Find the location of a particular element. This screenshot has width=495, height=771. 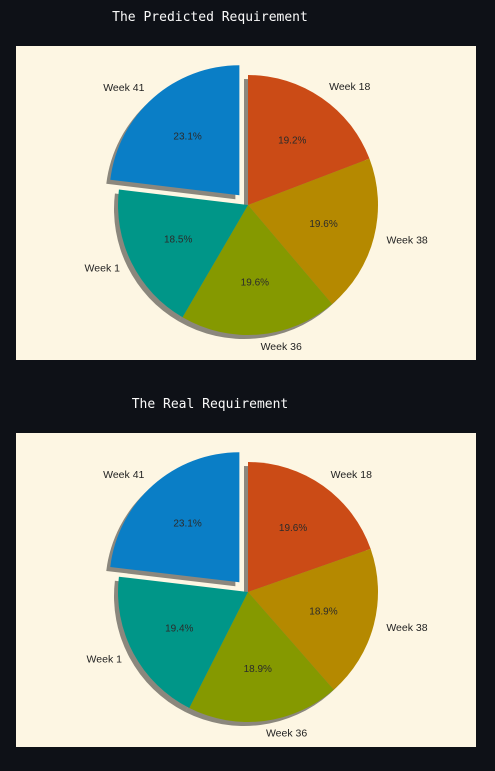

slice-value-label: 19.4% is located at coordinates (179, 628).